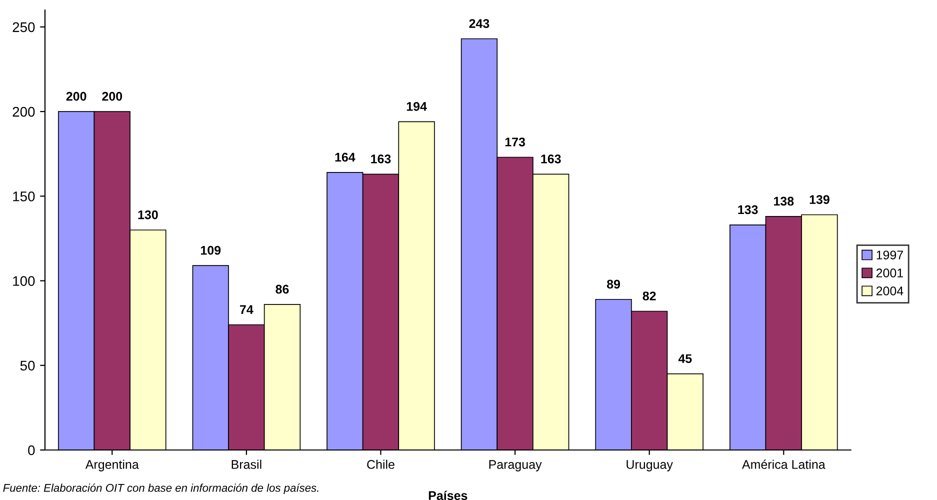 This screenshot has height=500, width=937. Describe the element at coordinates (27, 365) in the screenshot. I see `y-tick-label: 50` at that location.